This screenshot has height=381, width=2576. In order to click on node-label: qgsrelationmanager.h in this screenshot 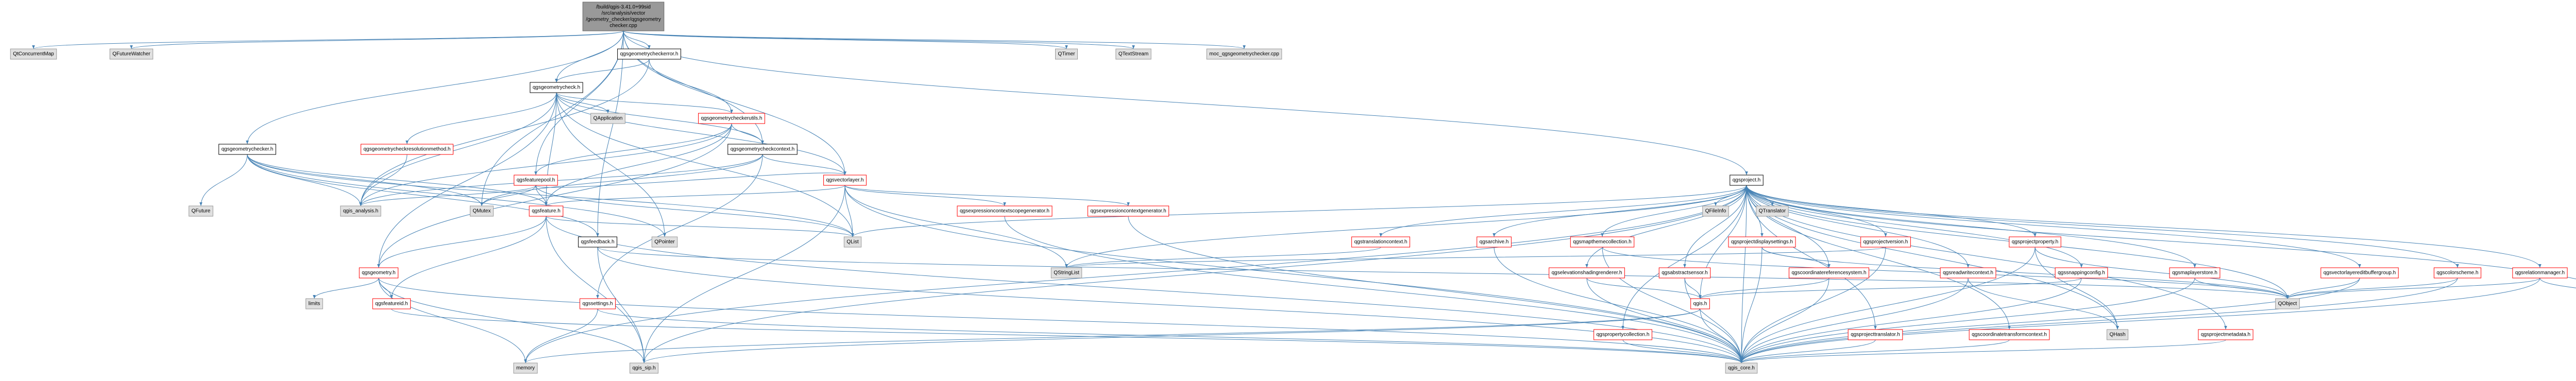, I will do `click(2540, 273)`.